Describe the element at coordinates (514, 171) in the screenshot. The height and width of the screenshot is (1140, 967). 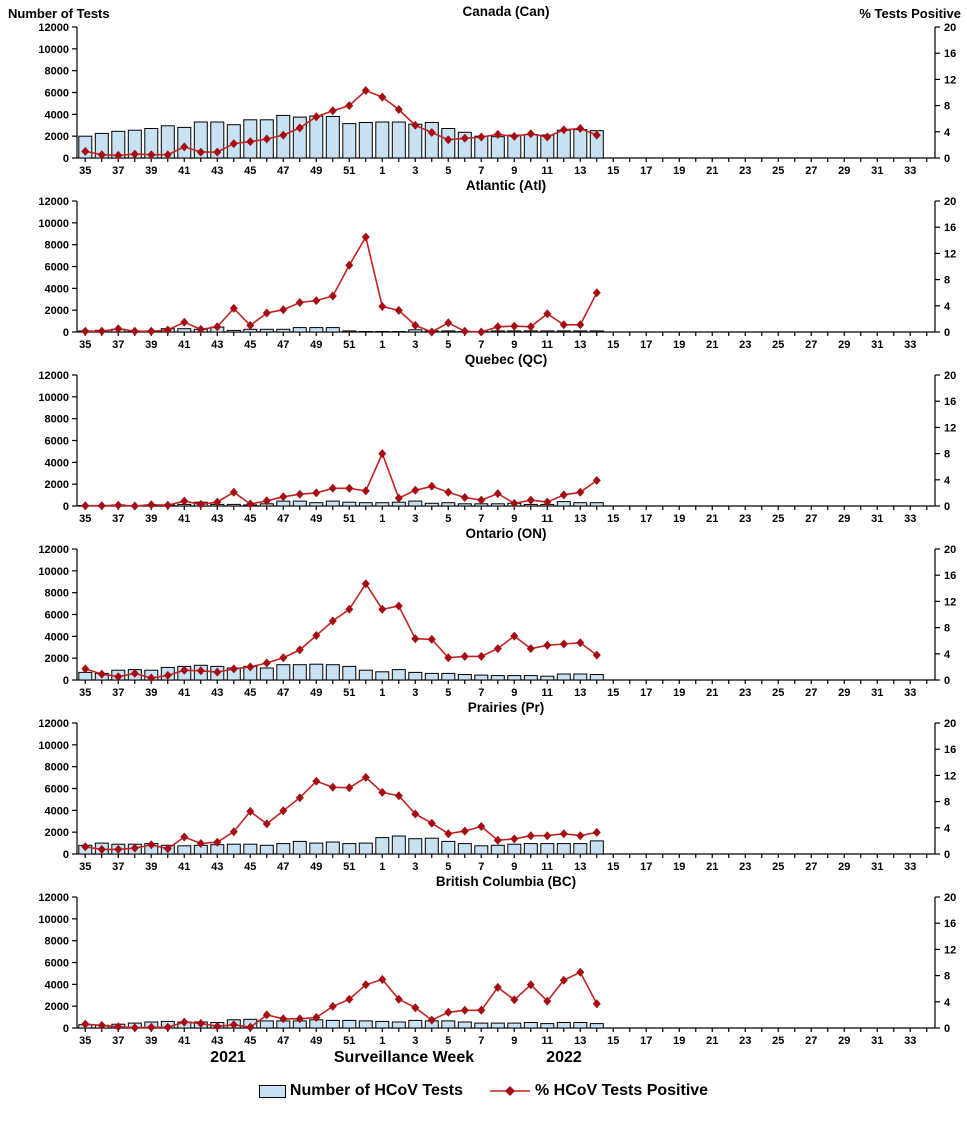
I see `svg-text: 9` at that location.